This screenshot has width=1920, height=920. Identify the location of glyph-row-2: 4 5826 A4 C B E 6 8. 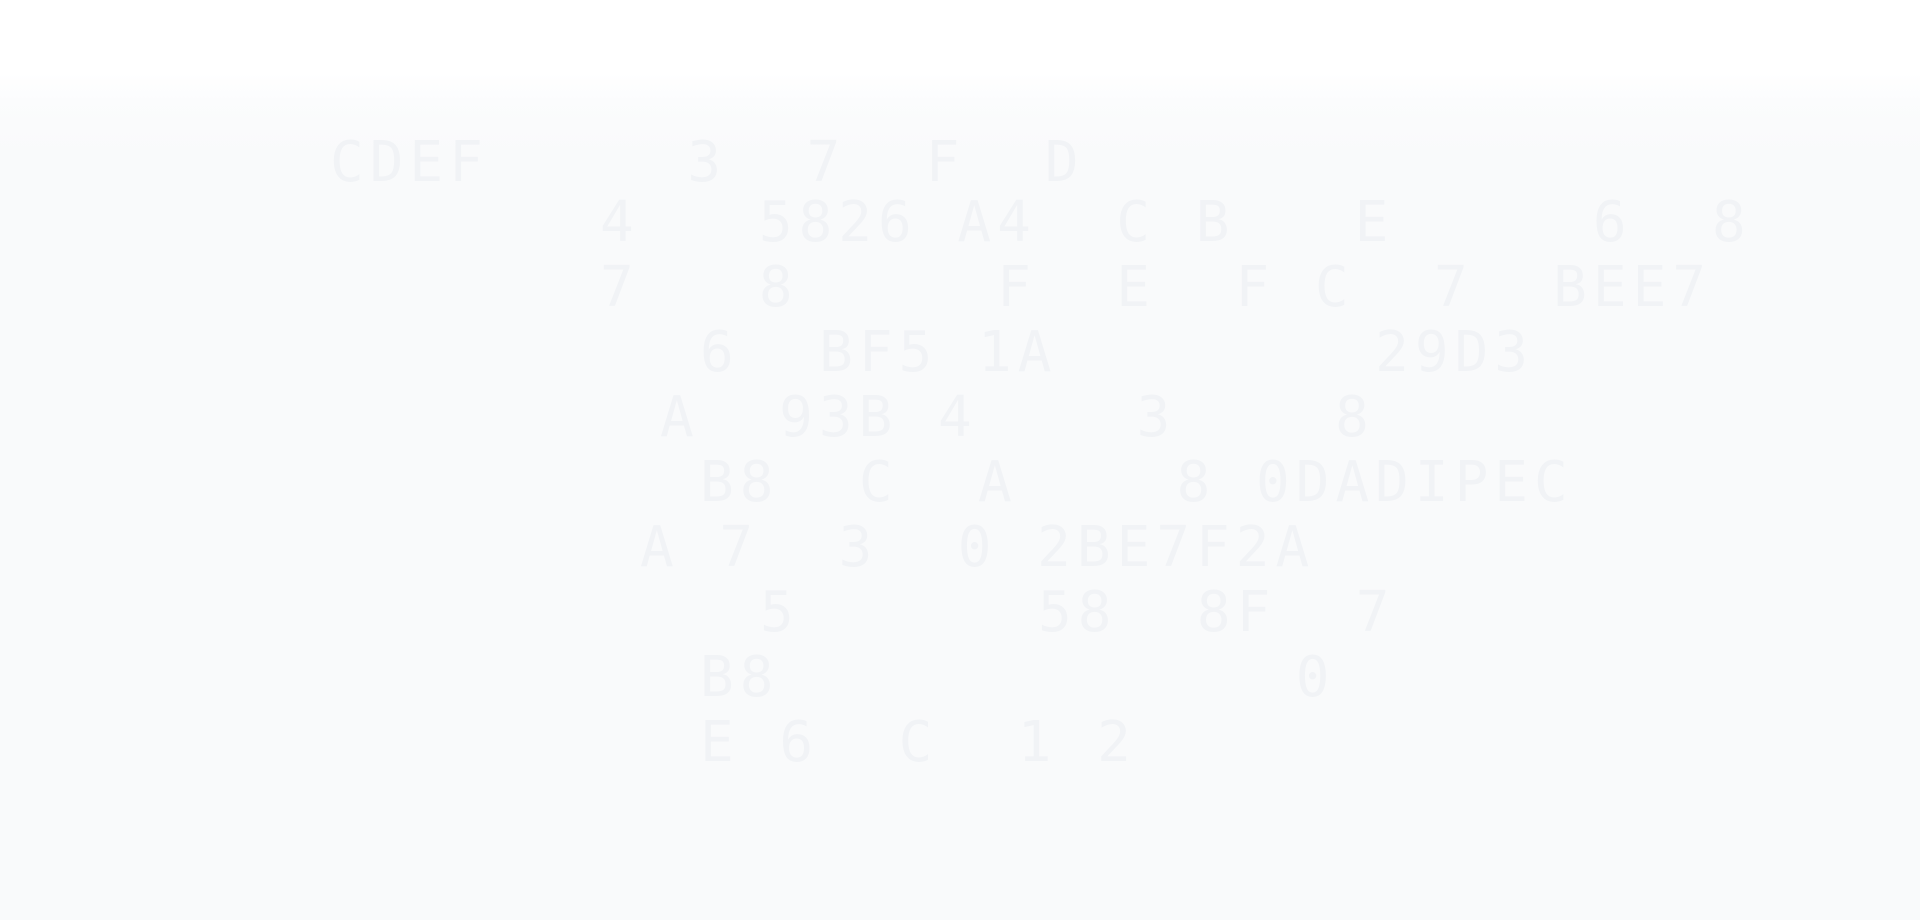
(1176, 222).